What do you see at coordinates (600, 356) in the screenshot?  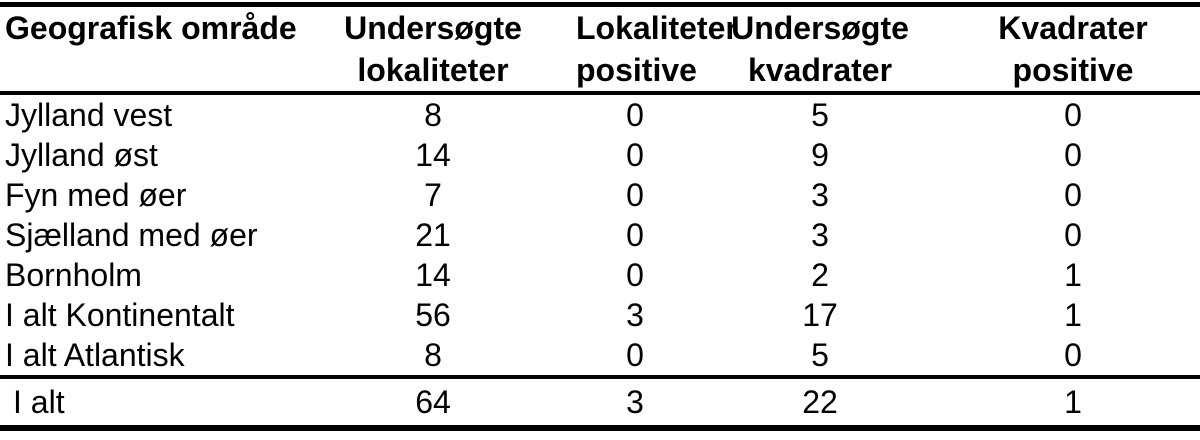 I see `table-row-i-alt-atlantisk: I alt Atlantisk 8 0 5 0` at bounding box center [600, 356].